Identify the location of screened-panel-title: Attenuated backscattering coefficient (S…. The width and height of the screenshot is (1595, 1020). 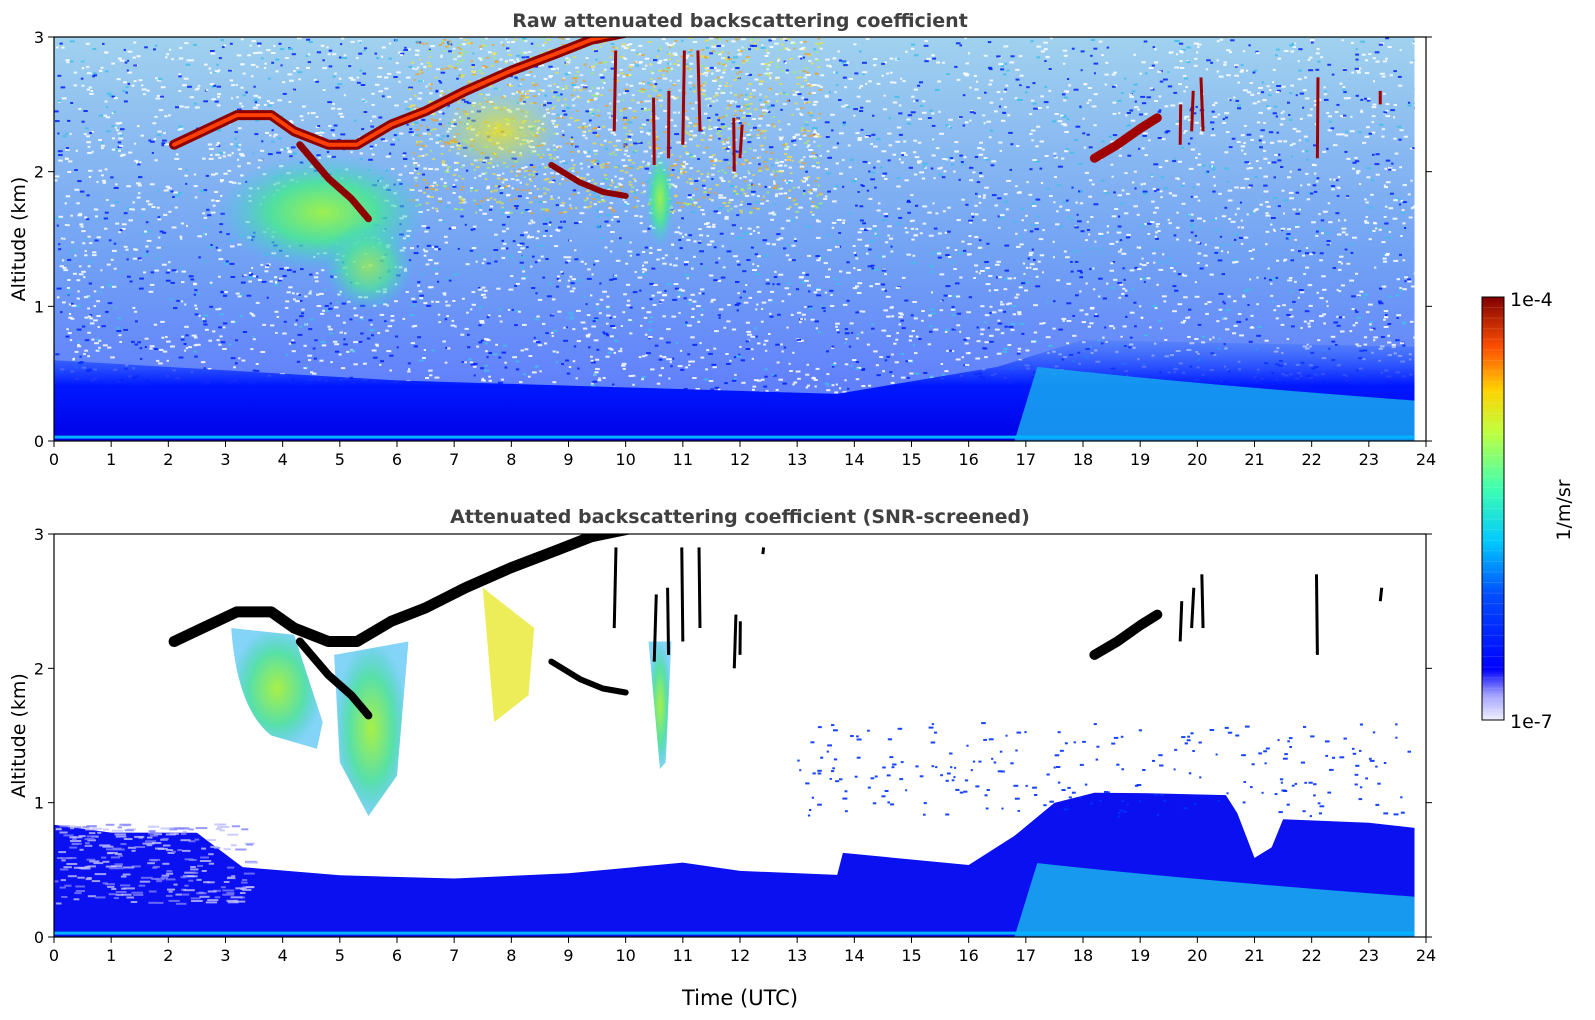
(740, 517).